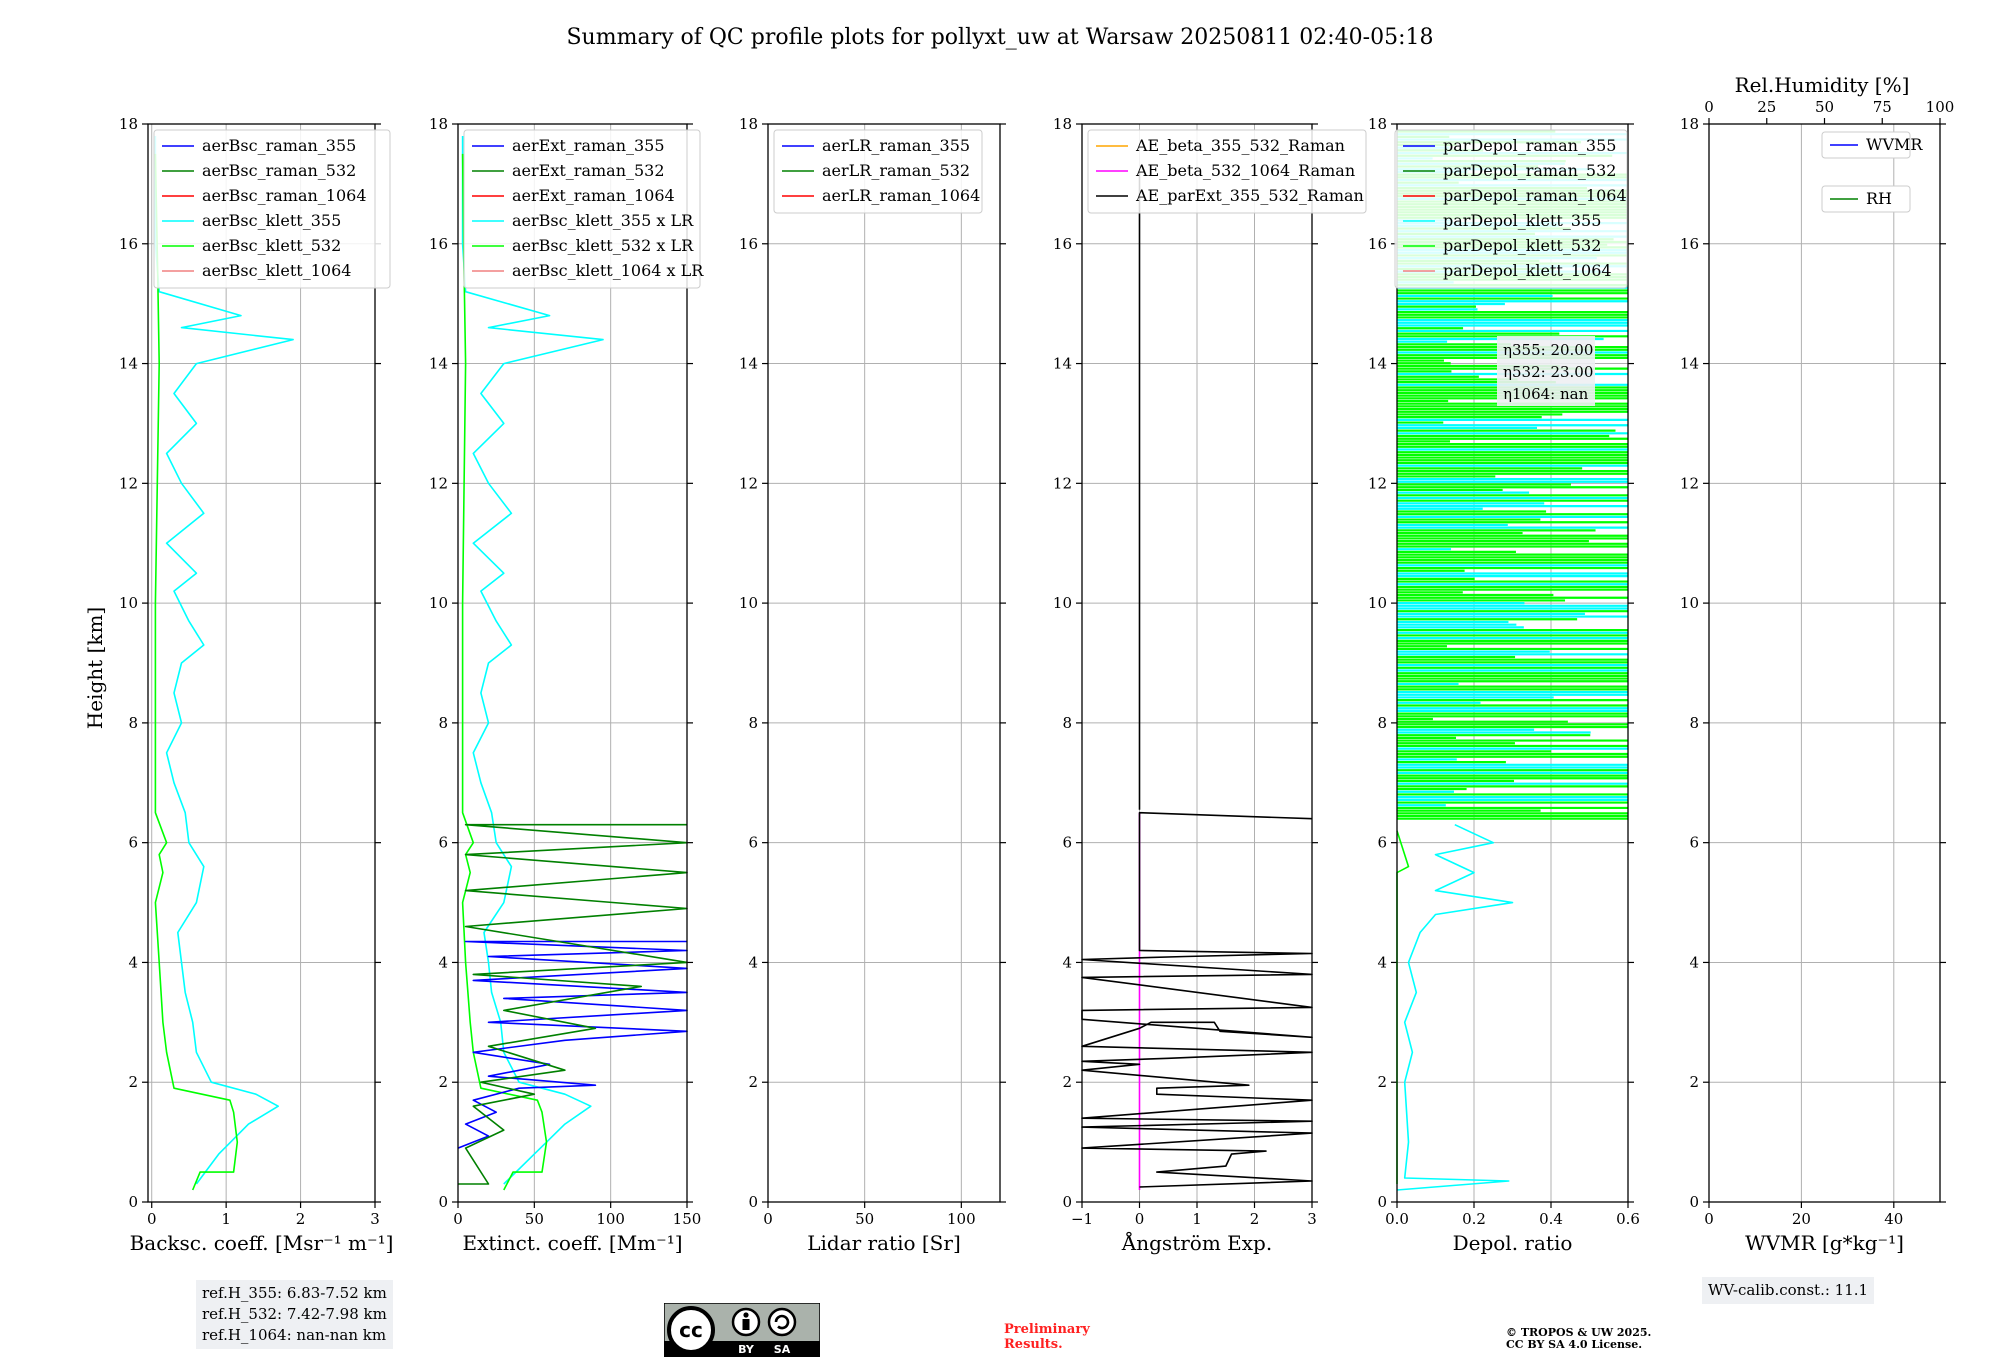  What do you see at coordinates (1249, 195) in the screenshot?
I see `legend-label: AE_parExt_355_532_Raman` at bounding box center [1249, 195].